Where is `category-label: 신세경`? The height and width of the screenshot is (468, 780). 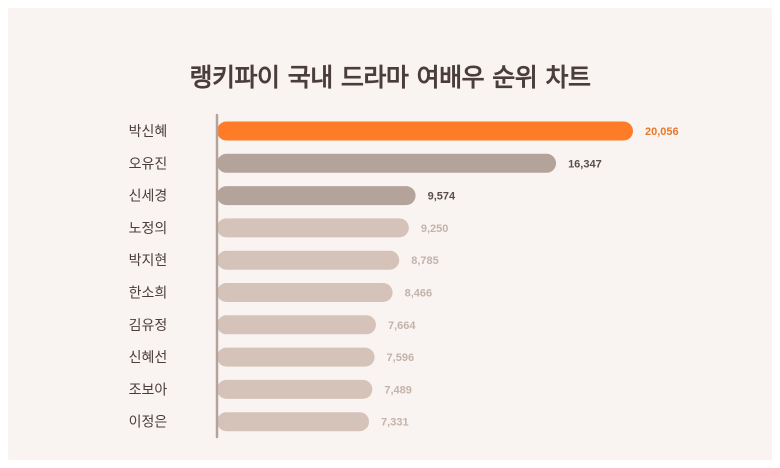
category-label: 신세경 is located at coordinates (148, 197).